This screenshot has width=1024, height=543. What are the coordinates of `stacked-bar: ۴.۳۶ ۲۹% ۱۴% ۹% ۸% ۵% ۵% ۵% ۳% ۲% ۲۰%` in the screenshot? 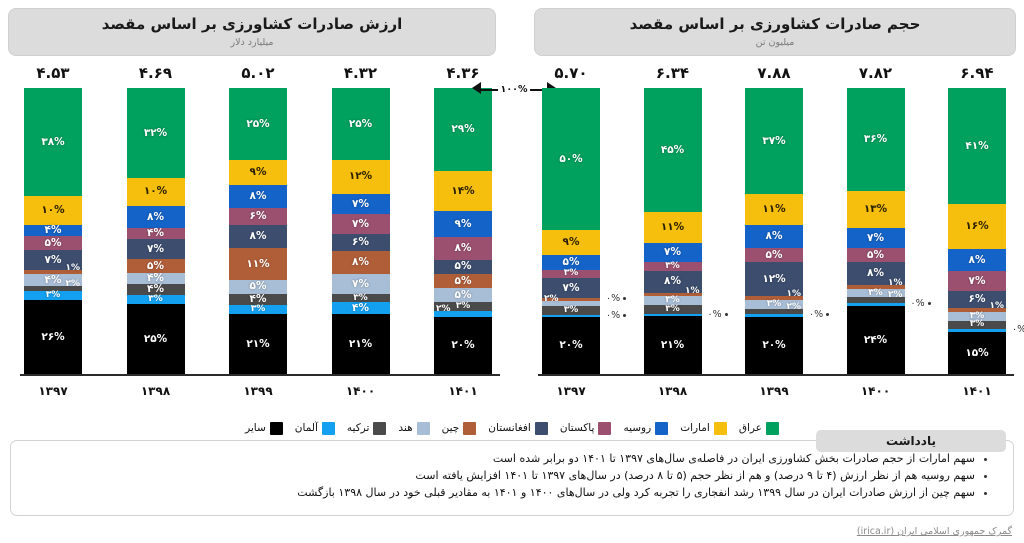 It's located at (463, 219).